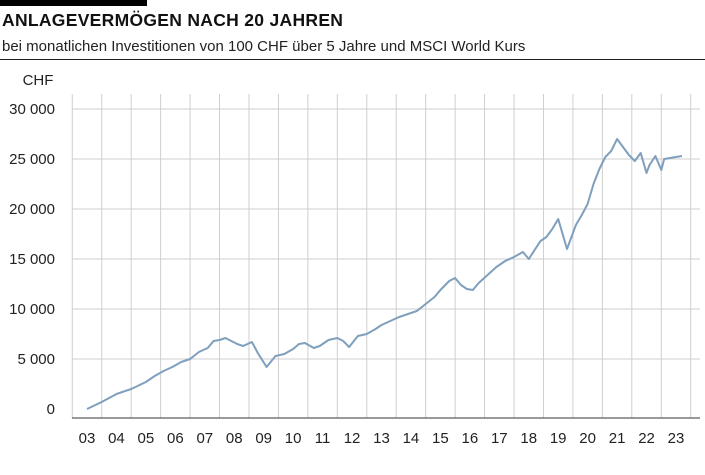 The height and width of the screenshot is (475, 705). What do you see at coordinates (36, 359) in the screenshot?
I see `y-tick-label: 5 000` at bounding box center [36, 359].